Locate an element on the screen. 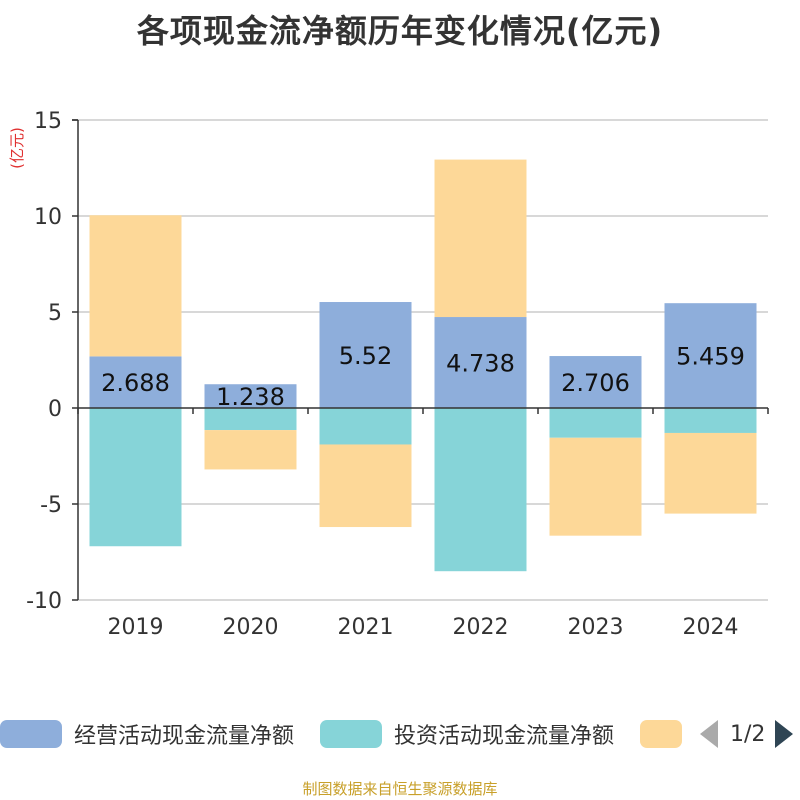  source-footer: 制图数据来自恒生聚源数据库 is located at coordinates (400, 789).